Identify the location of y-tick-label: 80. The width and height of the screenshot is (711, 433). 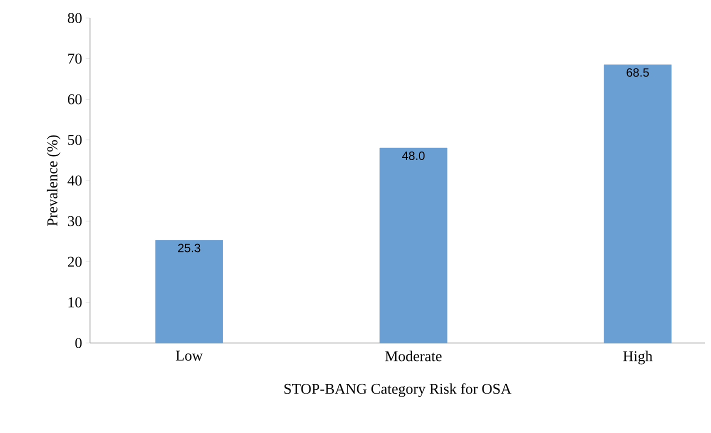
(75, 18).